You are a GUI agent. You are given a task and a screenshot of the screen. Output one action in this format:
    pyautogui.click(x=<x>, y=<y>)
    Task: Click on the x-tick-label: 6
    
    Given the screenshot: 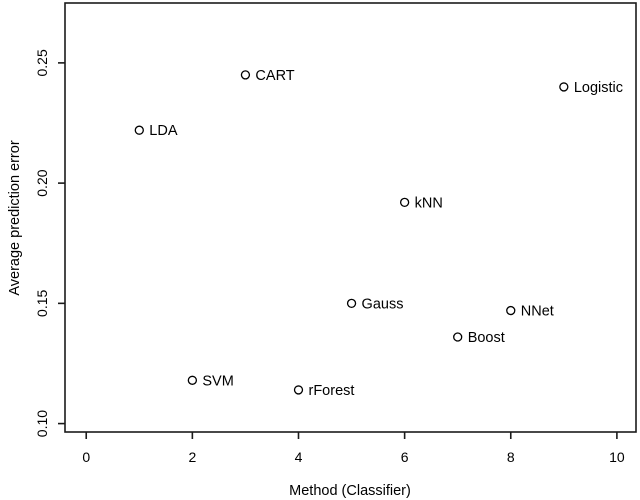 What is the action you would take?
    pyautogui.click(x=405, y=457)
    